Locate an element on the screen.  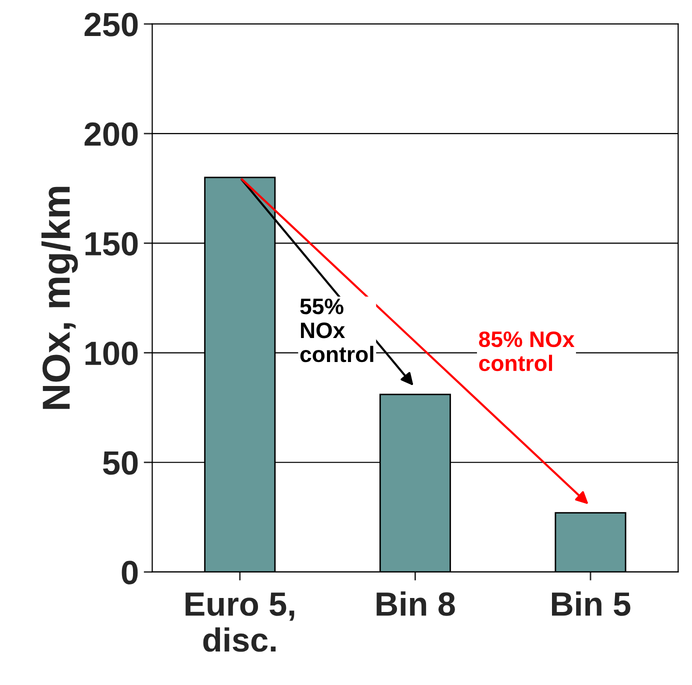
y-tick-label: 50 is located at coordinates (120, 463).